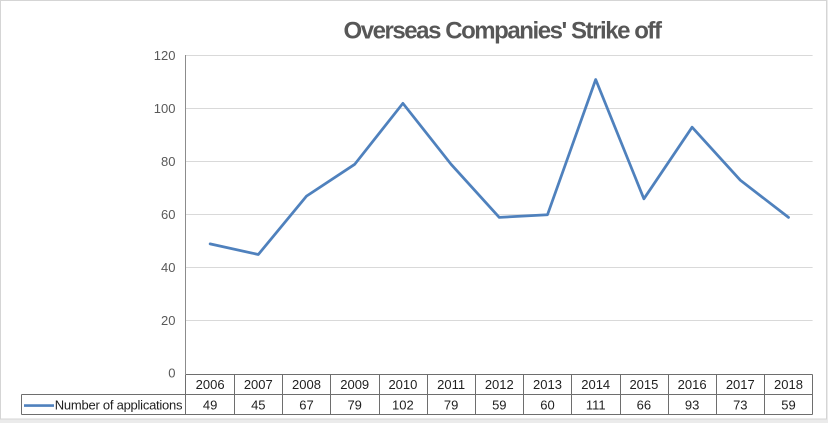 Image resolution: width=828 pixels, height=423 pixels. I want to click on svg-text: 2006, so click(210, 384).